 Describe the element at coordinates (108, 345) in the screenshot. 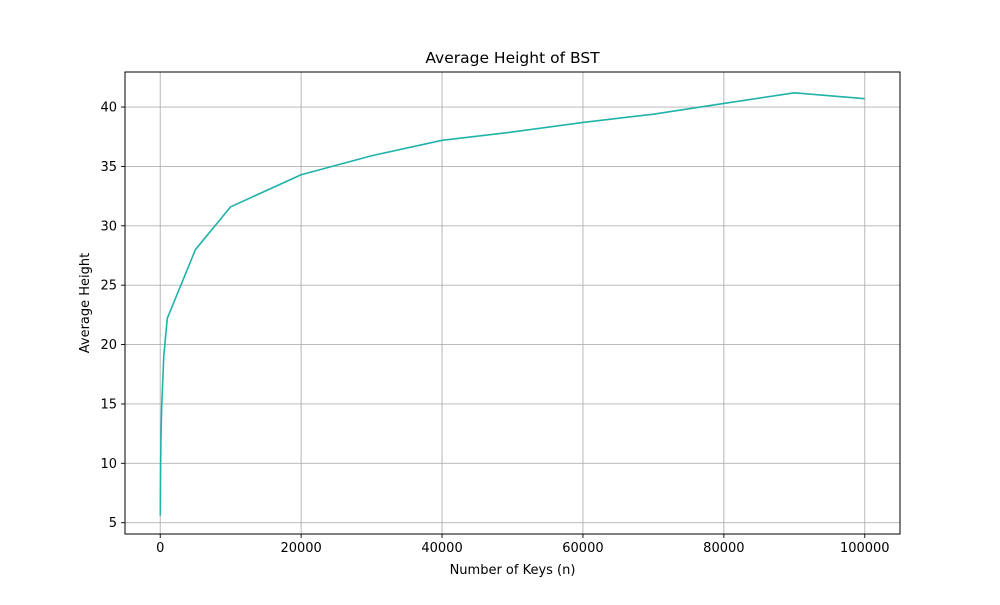

I see `y-tick-label: 20` at that location.